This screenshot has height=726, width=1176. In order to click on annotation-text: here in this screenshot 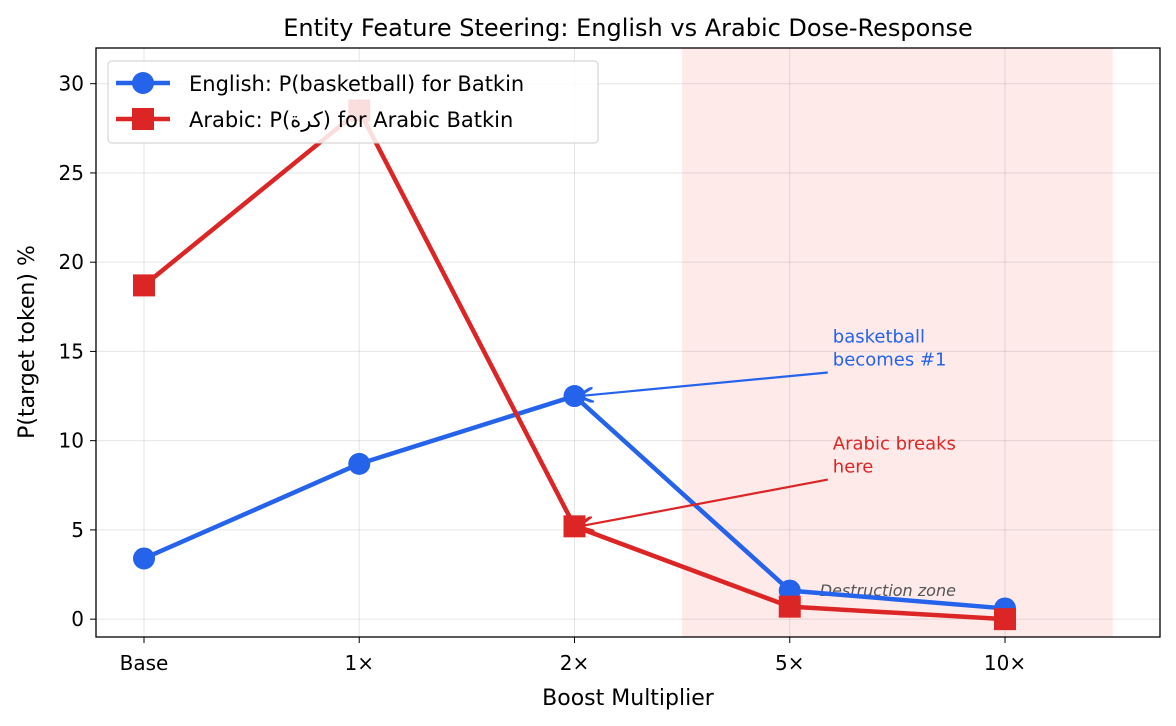, I will do `click(853, 467)`.